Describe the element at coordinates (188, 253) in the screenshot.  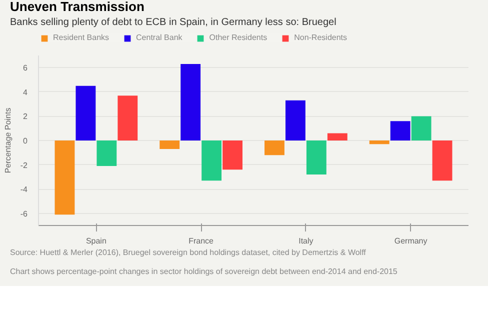
I see `source-note: Source: Huettl & Merler (2016), Bruegel sovereign bond holdings dataset, cited by Demertzis & Wolff` at that location.